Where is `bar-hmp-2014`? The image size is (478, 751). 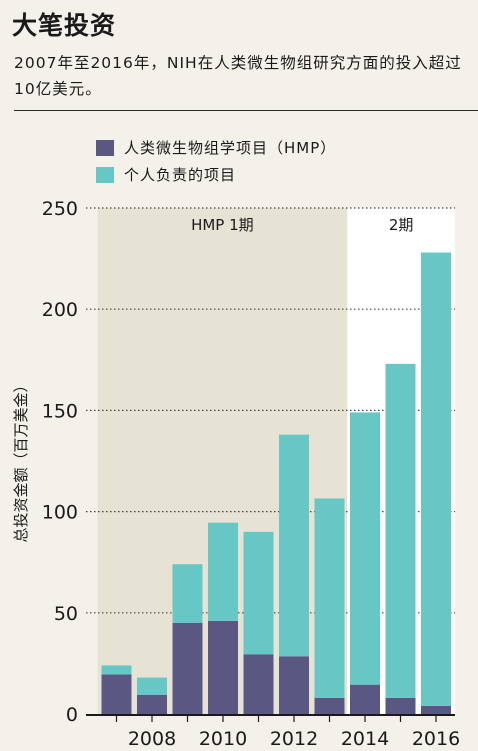 bar-hmp-2014 is located at coordinates (365, 699).